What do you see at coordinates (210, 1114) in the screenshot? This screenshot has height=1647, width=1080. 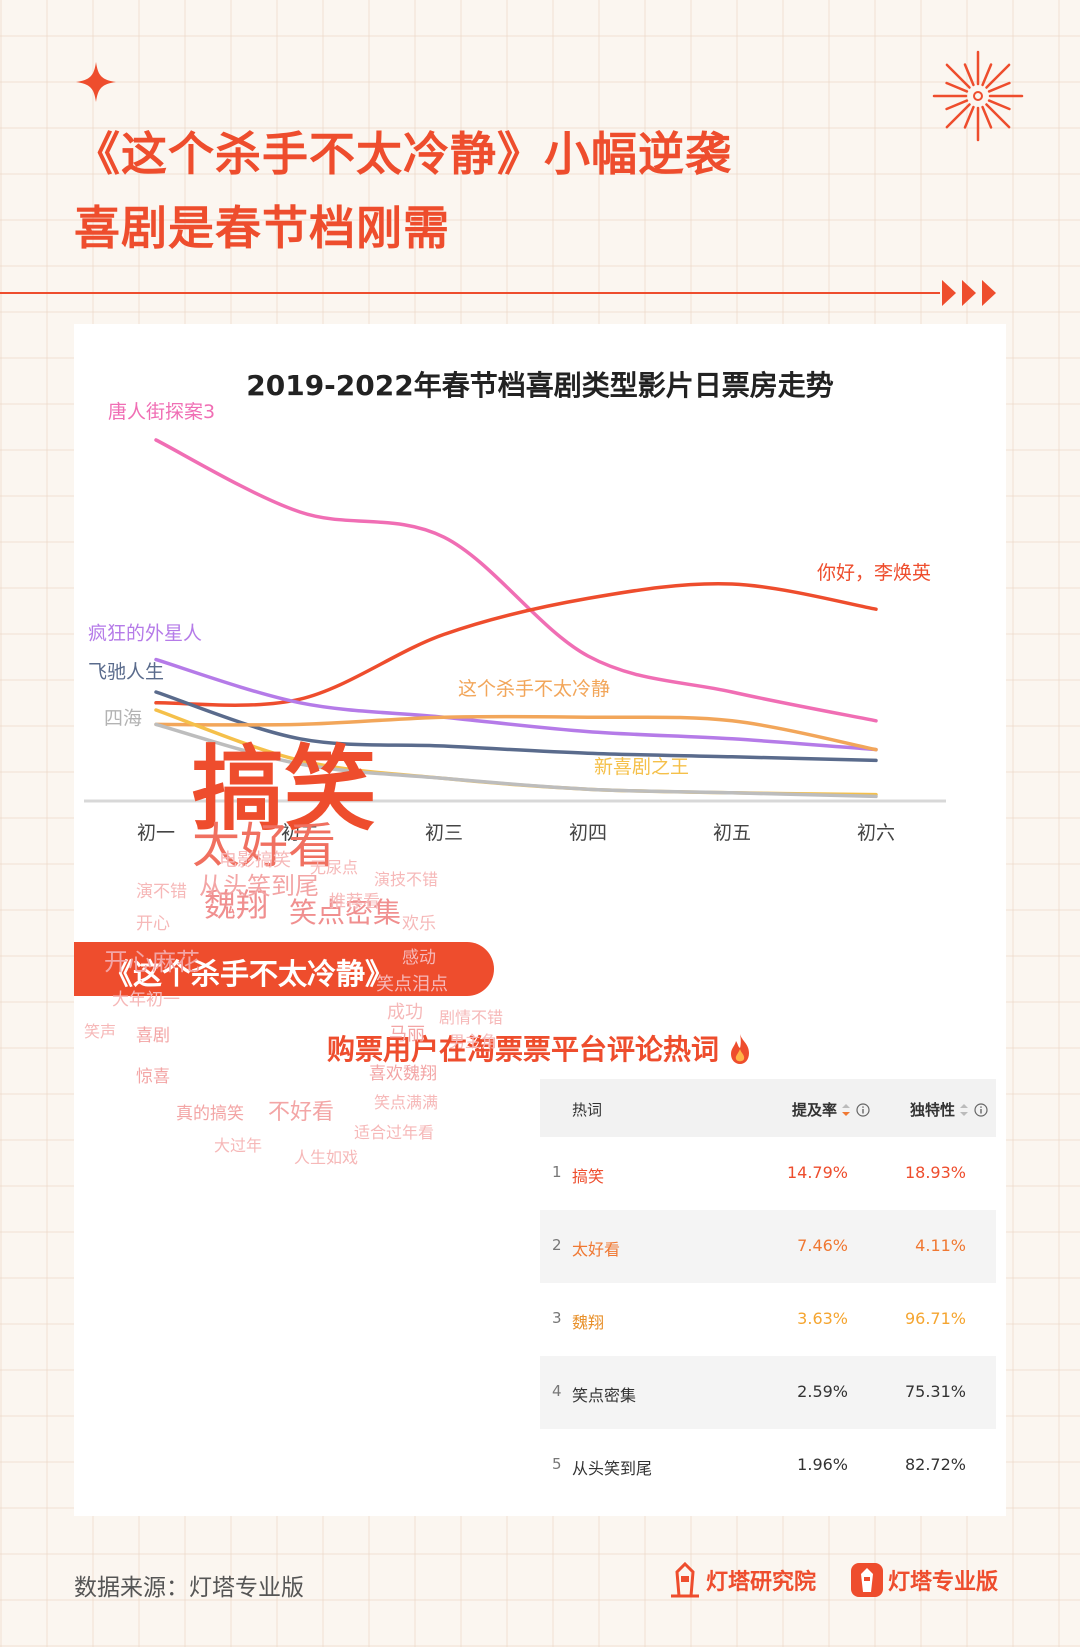 I see `wordcloud-word: 真的搞笑` at bounding box center [210, 1114].